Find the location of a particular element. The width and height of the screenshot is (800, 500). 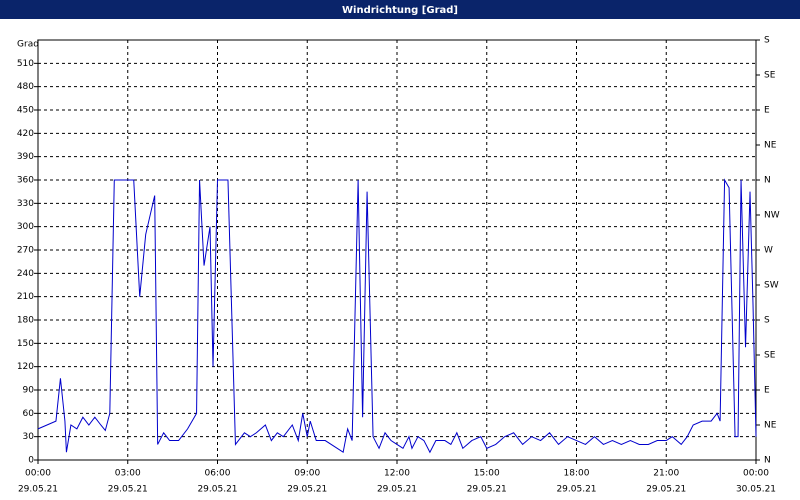

y-tick-label: 90 is located at coordinates (29, 391).